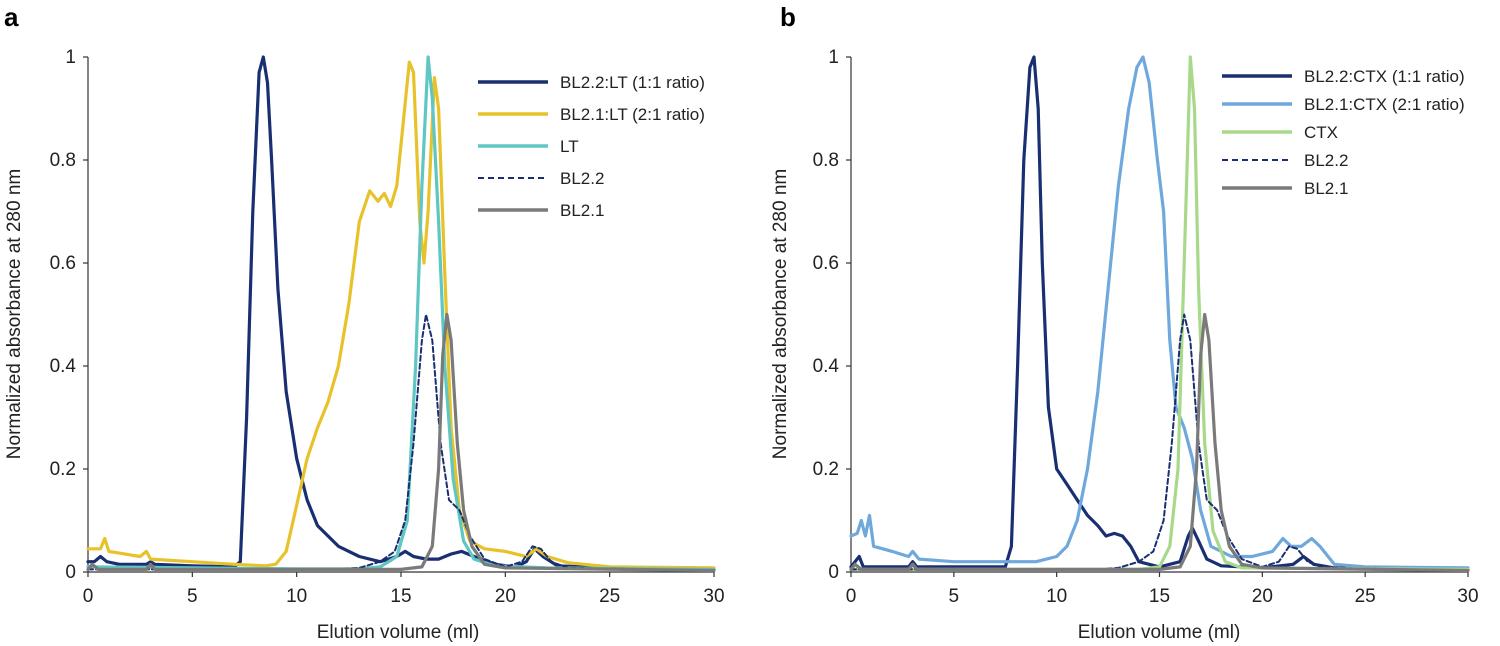 This screenshot has height=646, width=1500. Describe the element at coordinates (1056, 596) in the screenshot. I see `panel-b-x-tick-label-10: 10` at that location.